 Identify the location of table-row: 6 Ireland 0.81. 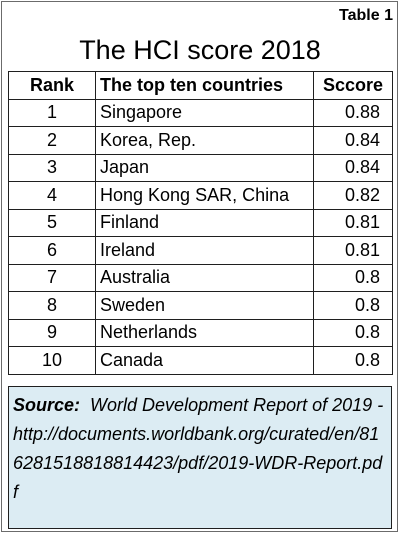
(200, 250).